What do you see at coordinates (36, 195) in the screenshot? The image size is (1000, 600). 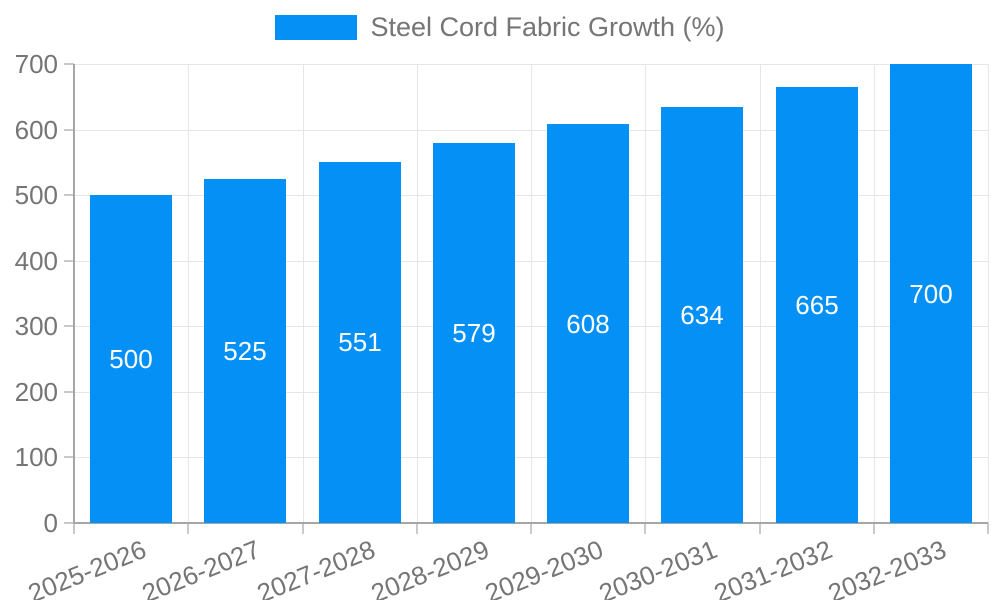 I see `y-axis-tick-label: 500` at bounding box center [36, 195].